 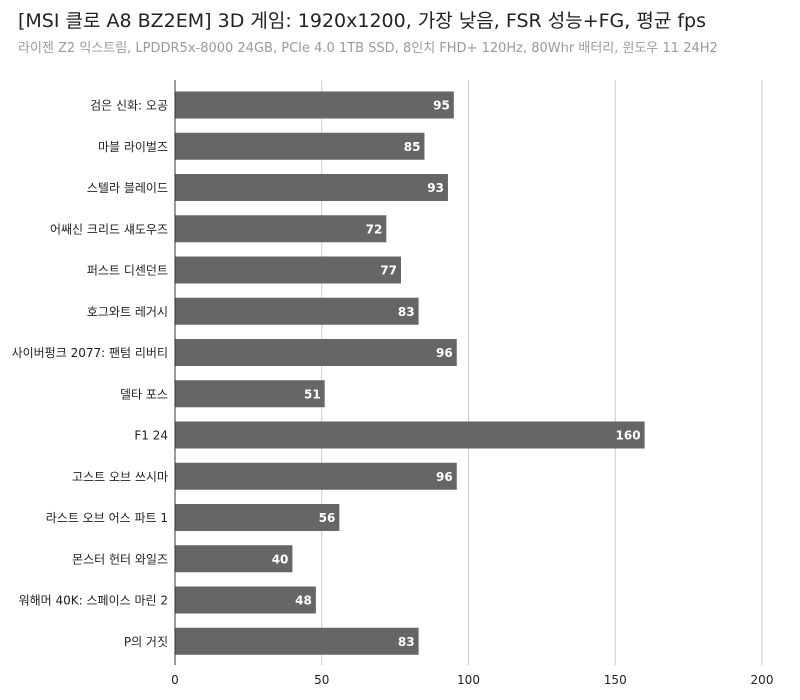 What do you see at coordinates (762, 680) in the screenshot?
I see `x-tick-label: 200` at bounding box center [762, 680].